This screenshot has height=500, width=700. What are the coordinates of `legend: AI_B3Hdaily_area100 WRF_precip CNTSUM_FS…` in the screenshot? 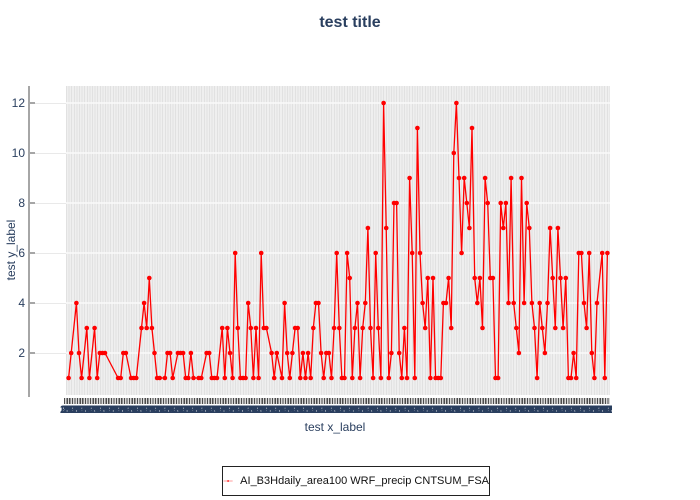 It's located at (356, 481).